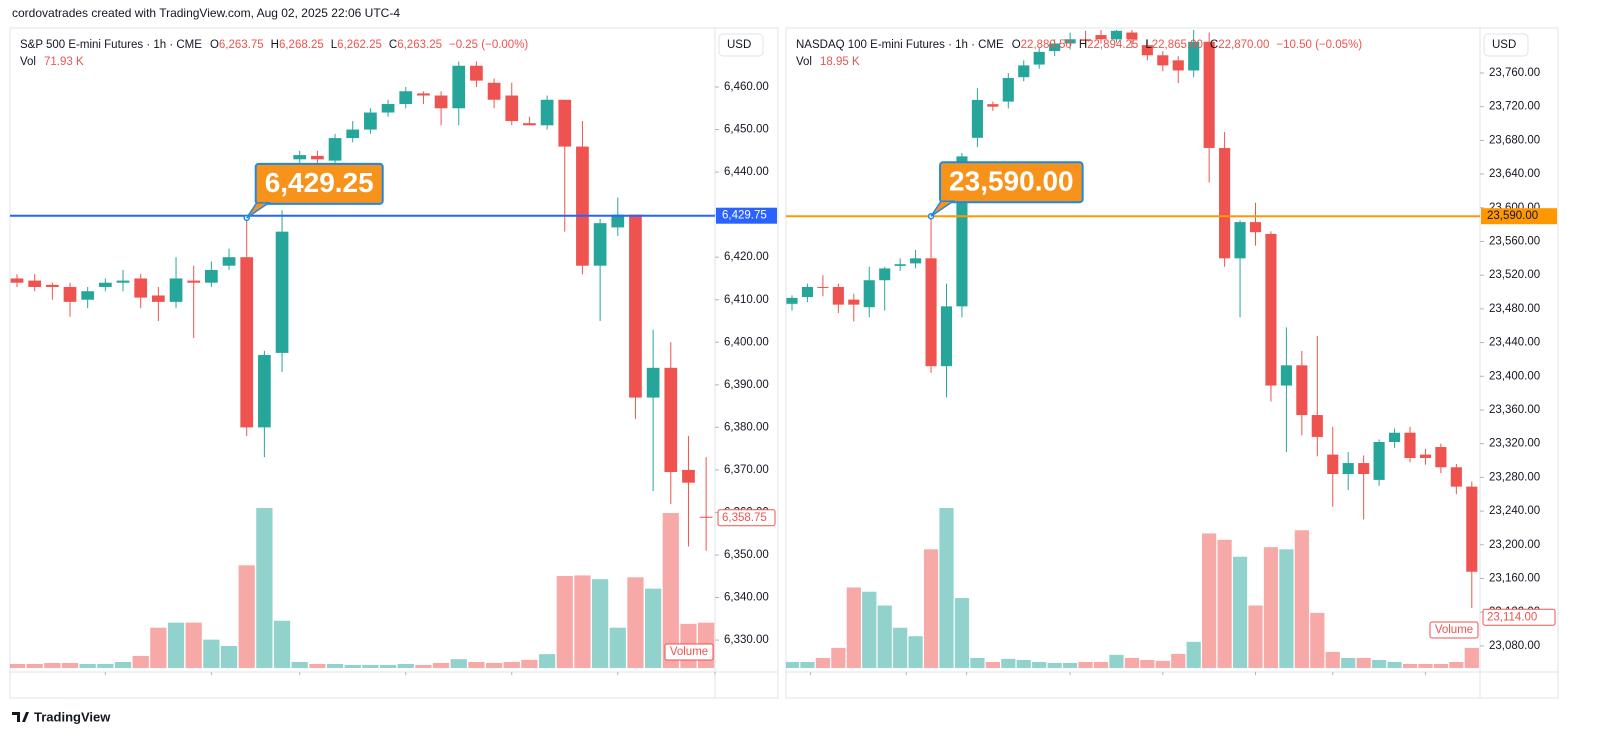 The width and height of the screenshot is (1600, 750). I want to click on currency-label: USD, so click(739, 45).